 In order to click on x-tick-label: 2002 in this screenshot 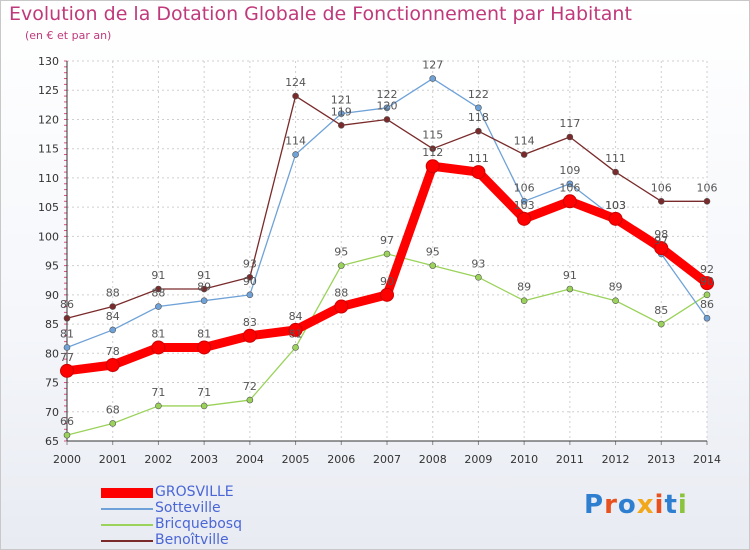, I will do `click(158, 459)`.